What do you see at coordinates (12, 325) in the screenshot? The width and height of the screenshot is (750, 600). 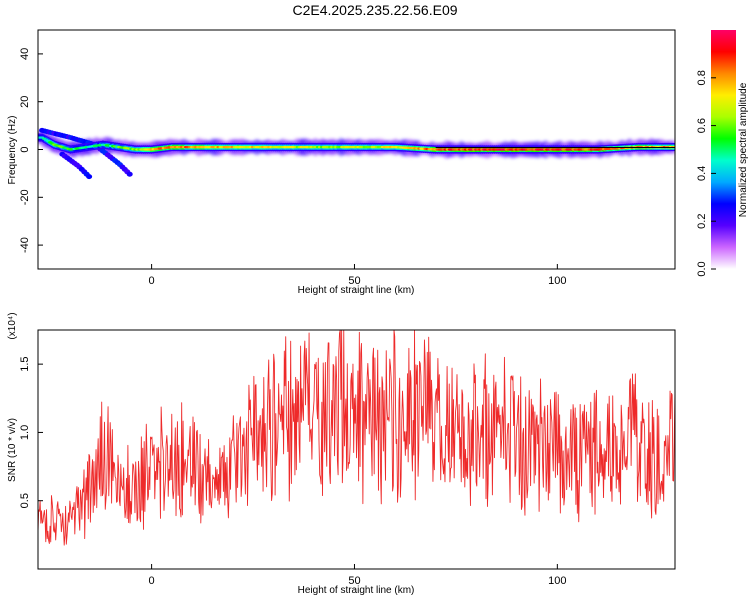 I see `snr-y-multiplier: (x10⁴)` at bounding box center [12, 325].